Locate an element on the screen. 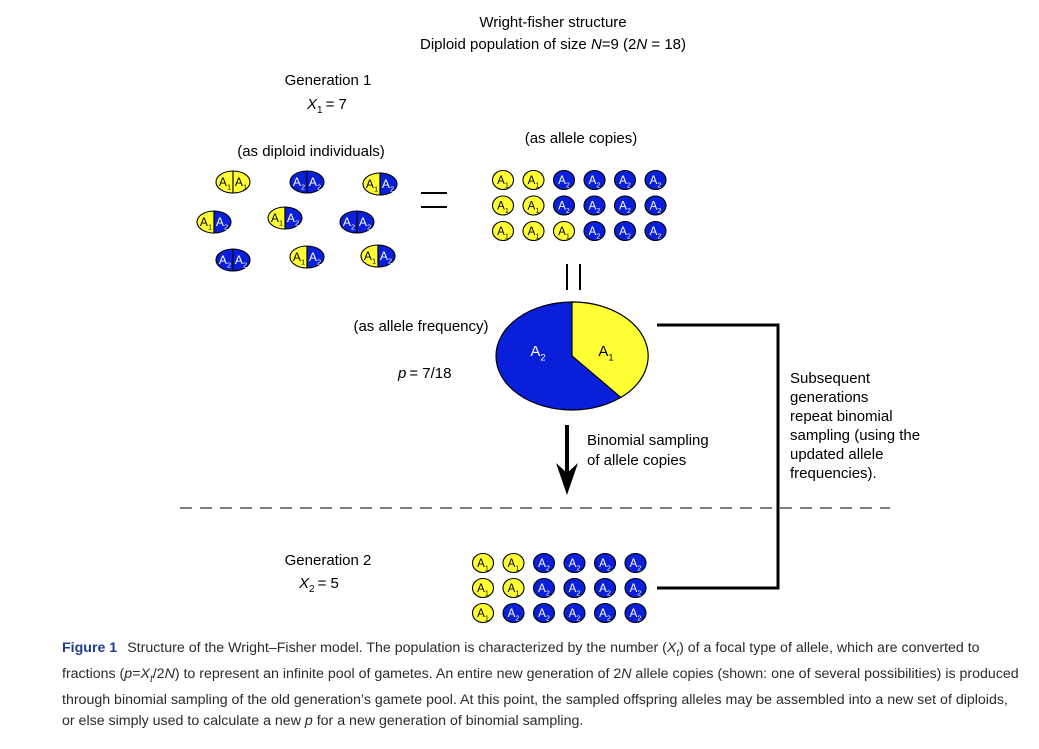 This screenshot has height=749, width=1039. allele-frequency-label: (as allele frequency) is located at coordinates (420, 326).